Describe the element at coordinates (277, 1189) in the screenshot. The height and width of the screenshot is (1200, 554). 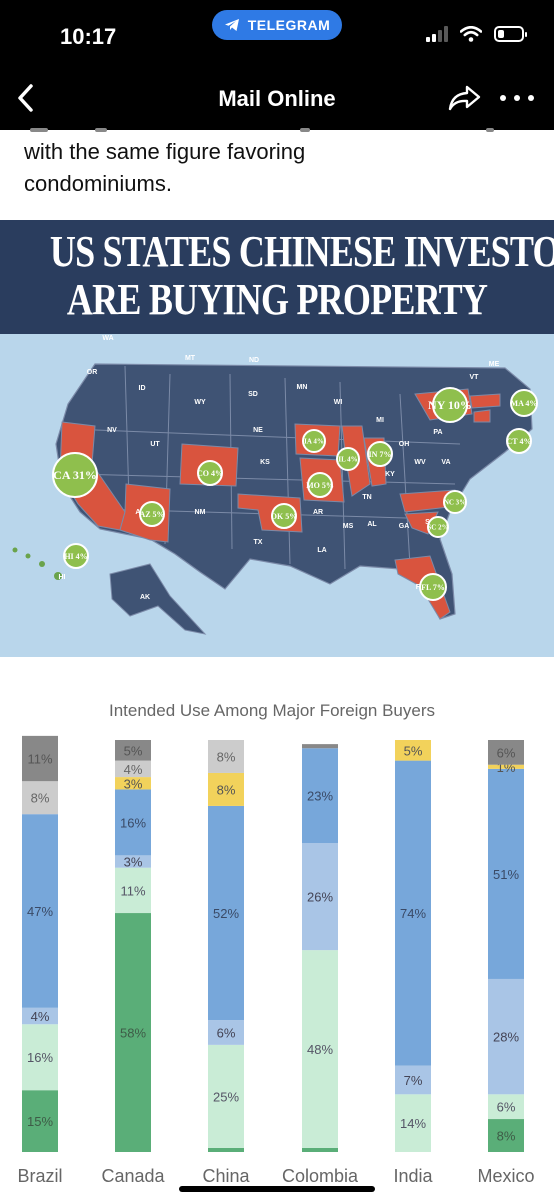
I see `home-indicator` at that location.